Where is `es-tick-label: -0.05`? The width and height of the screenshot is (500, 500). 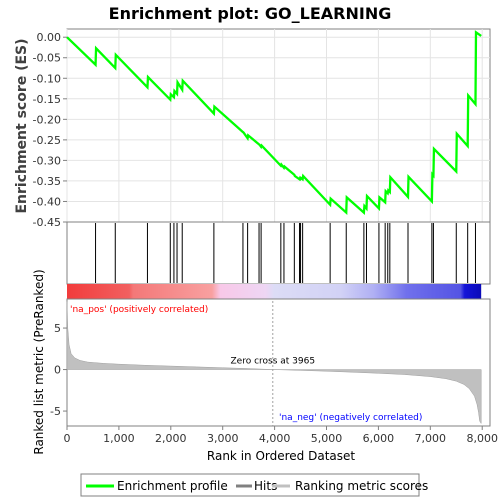 es-tick-label: -0.05 is located at coordinates (47, 58).